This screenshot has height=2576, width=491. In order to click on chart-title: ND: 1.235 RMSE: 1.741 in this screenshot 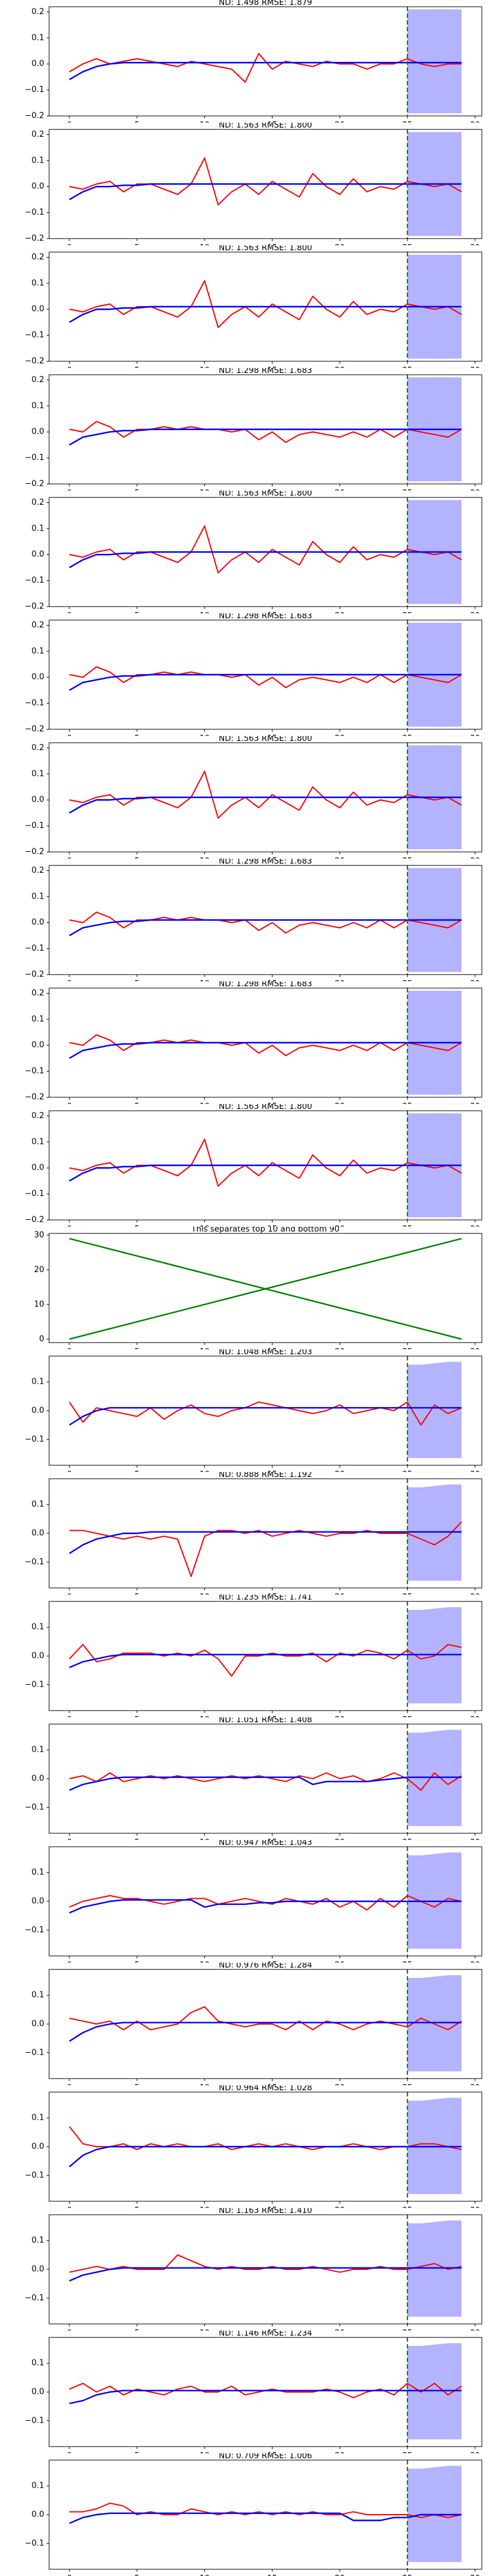, I will do `click(265, 1598)`.